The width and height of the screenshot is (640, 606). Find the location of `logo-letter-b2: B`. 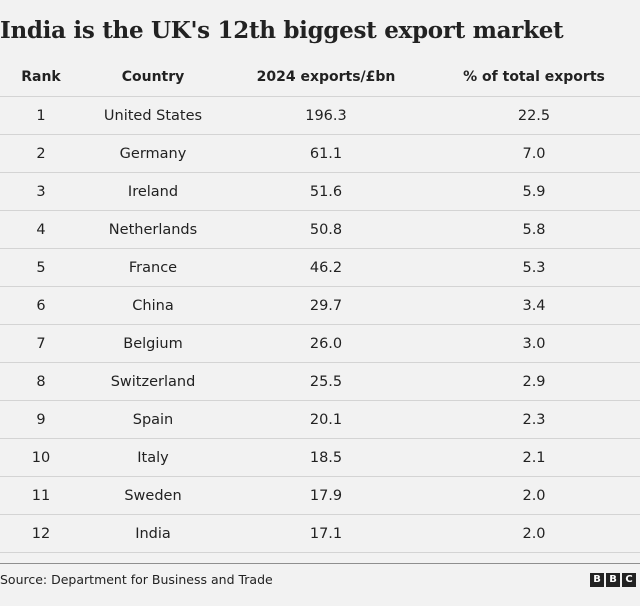

logo-letter-b2: B is located at coordinates (613, 580).